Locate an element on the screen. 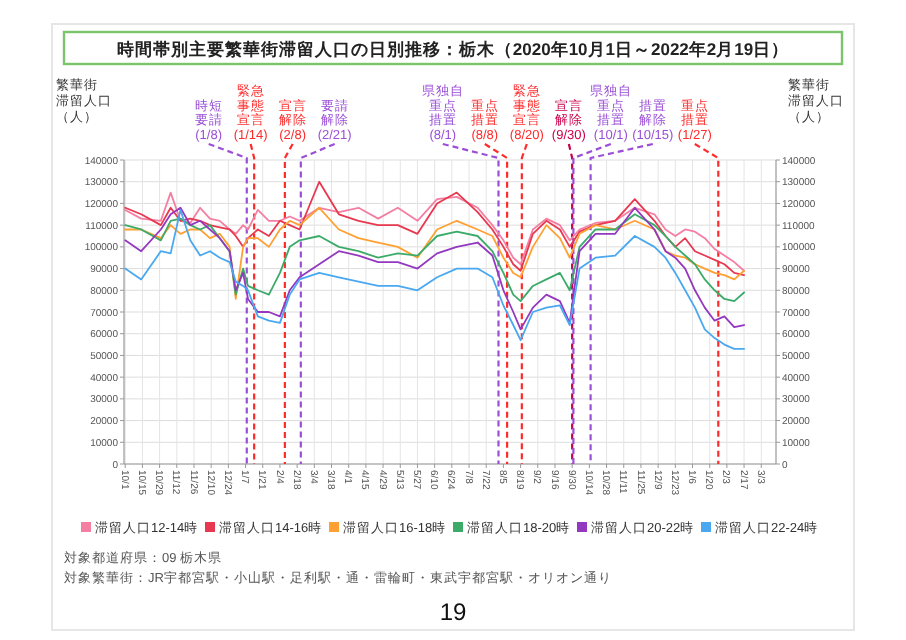 This screenshot has width=906, height=640. chart-title: 時間帯別主要繁華街滞留人口の日別推移：栃木（2020年10月1日～2022年2月19日） is located at coordinates (453, 49).